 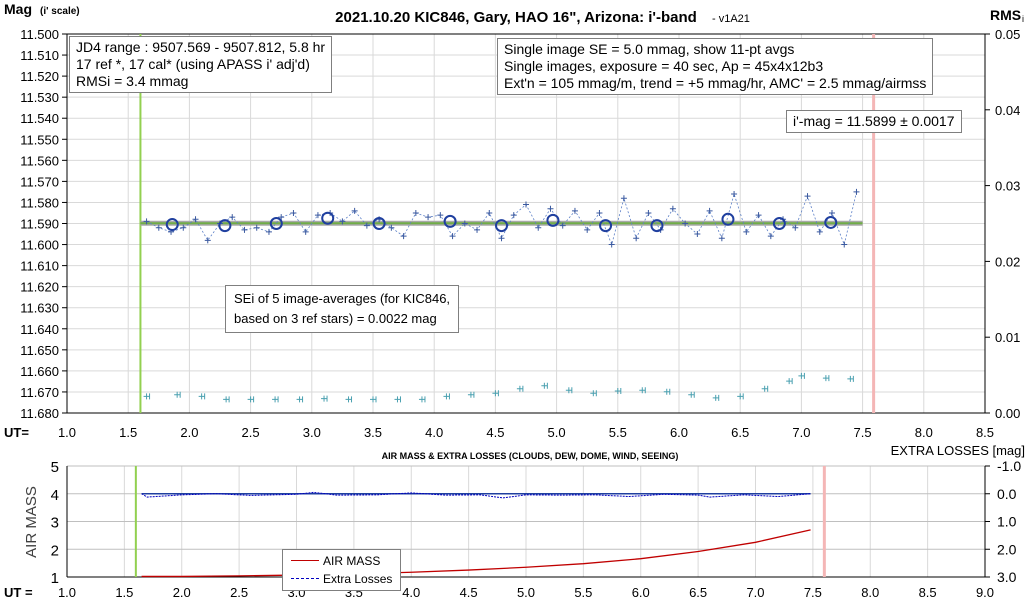 What do you see at coordinates (1007, 34) in the screenshot?
I see `y2-tick-label: 0.05` at bounding box center [1007, 34].